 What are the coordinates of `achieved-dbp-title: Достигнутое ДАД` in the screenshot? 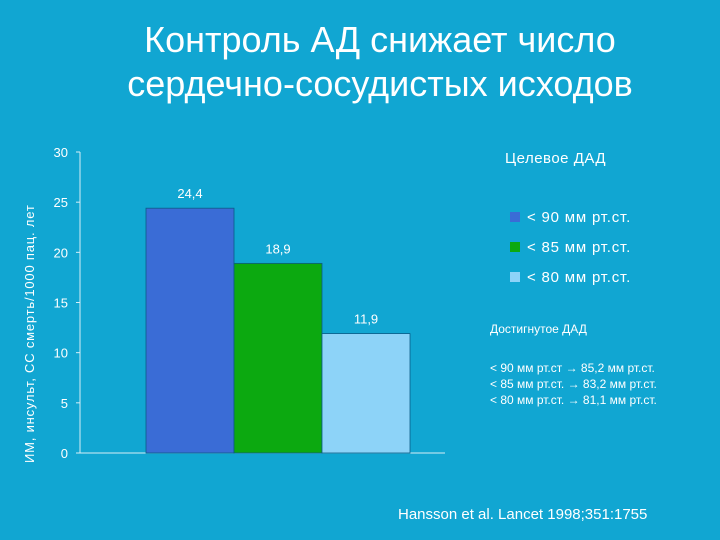 It's located at (538, 329).